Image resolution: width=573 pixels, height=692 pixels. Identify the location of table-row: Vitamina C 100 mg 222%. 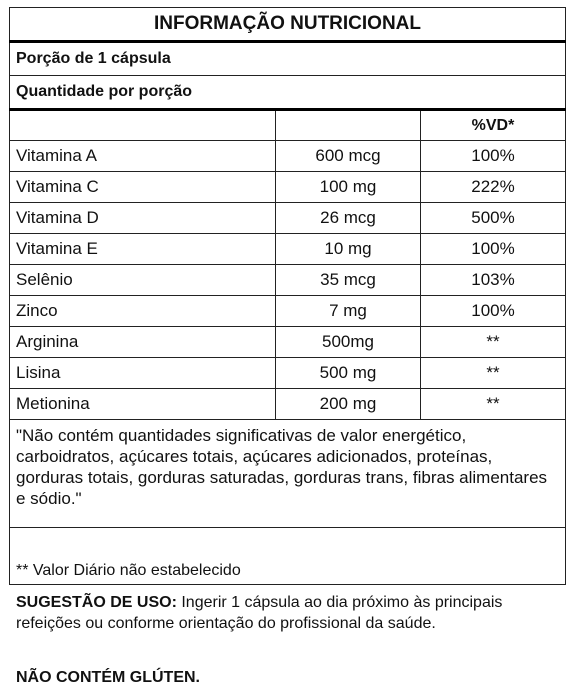
(287, 187).